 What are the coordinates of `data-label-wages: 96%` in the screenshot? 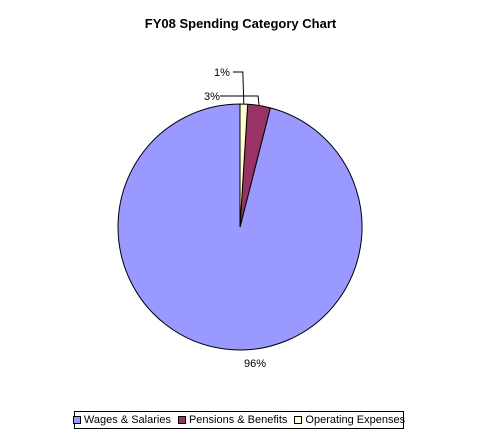 It's located at (255, 364).